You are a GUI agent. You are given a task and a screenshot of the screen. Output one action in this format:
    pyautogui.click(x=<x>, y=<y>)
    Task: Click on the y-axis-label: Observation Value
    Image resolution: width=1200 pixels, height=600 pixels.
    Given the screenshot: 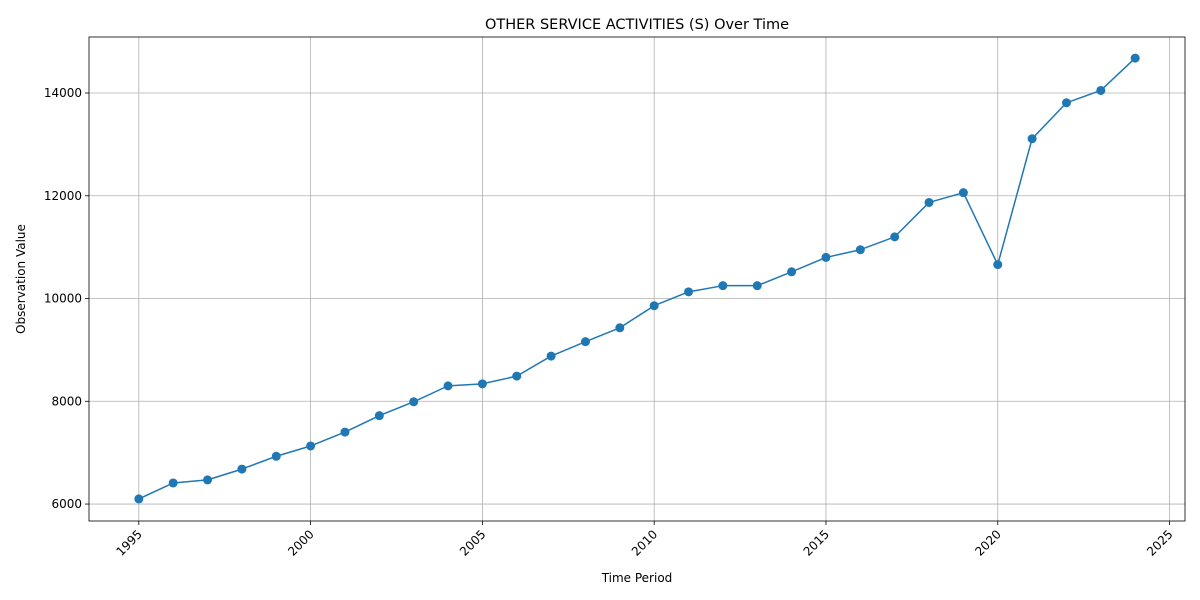 What is the action you would take?
    pyautogui.click(x=21, y=279)
    